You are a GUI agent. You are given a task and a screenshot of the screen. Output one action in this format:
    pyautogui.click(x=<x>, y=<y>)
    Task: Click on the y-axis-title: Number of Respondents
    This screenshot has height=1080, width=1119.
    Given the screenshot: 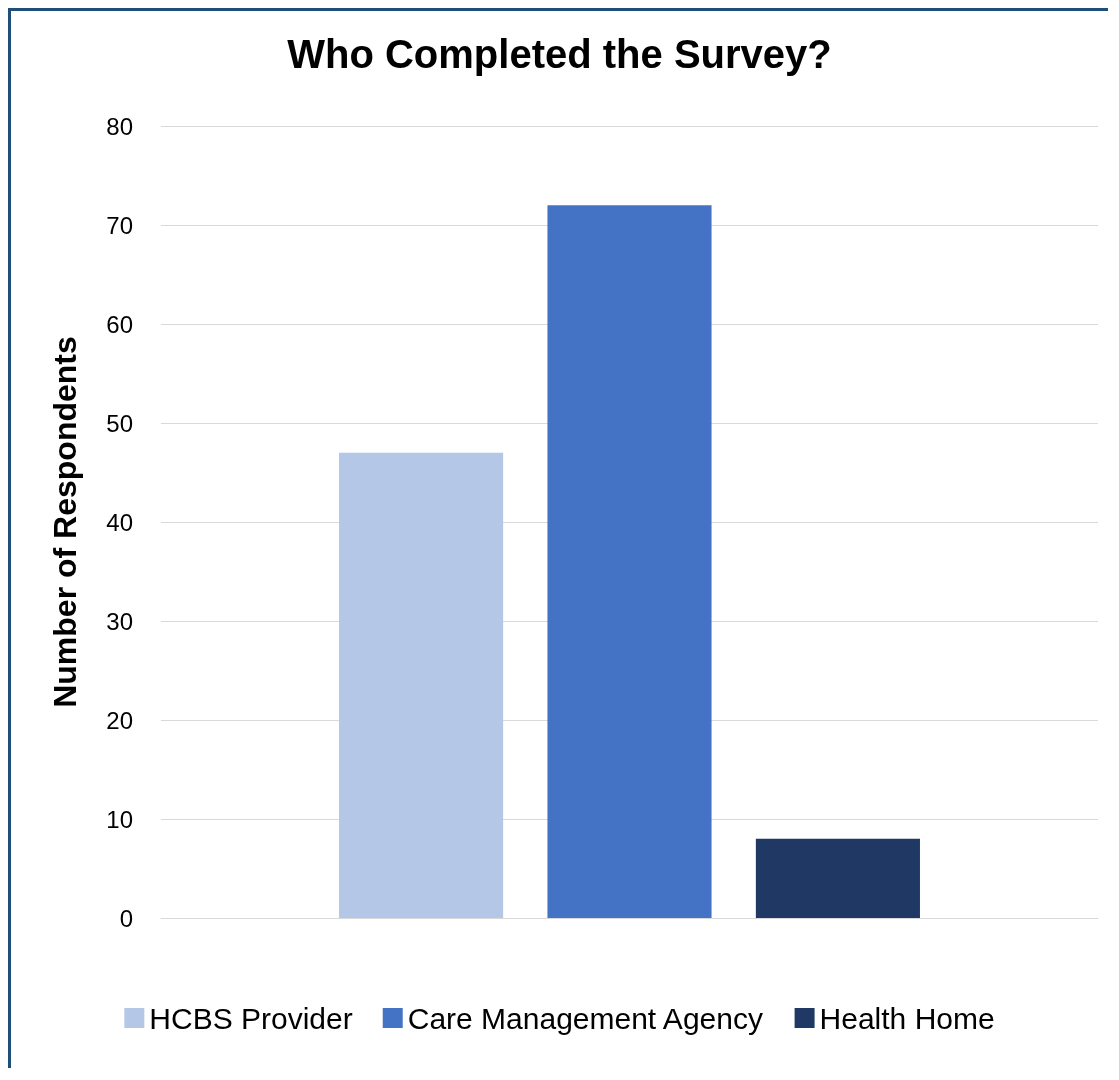 What is the action you would take?
    pyautogui.click(x=65, y=522)
    